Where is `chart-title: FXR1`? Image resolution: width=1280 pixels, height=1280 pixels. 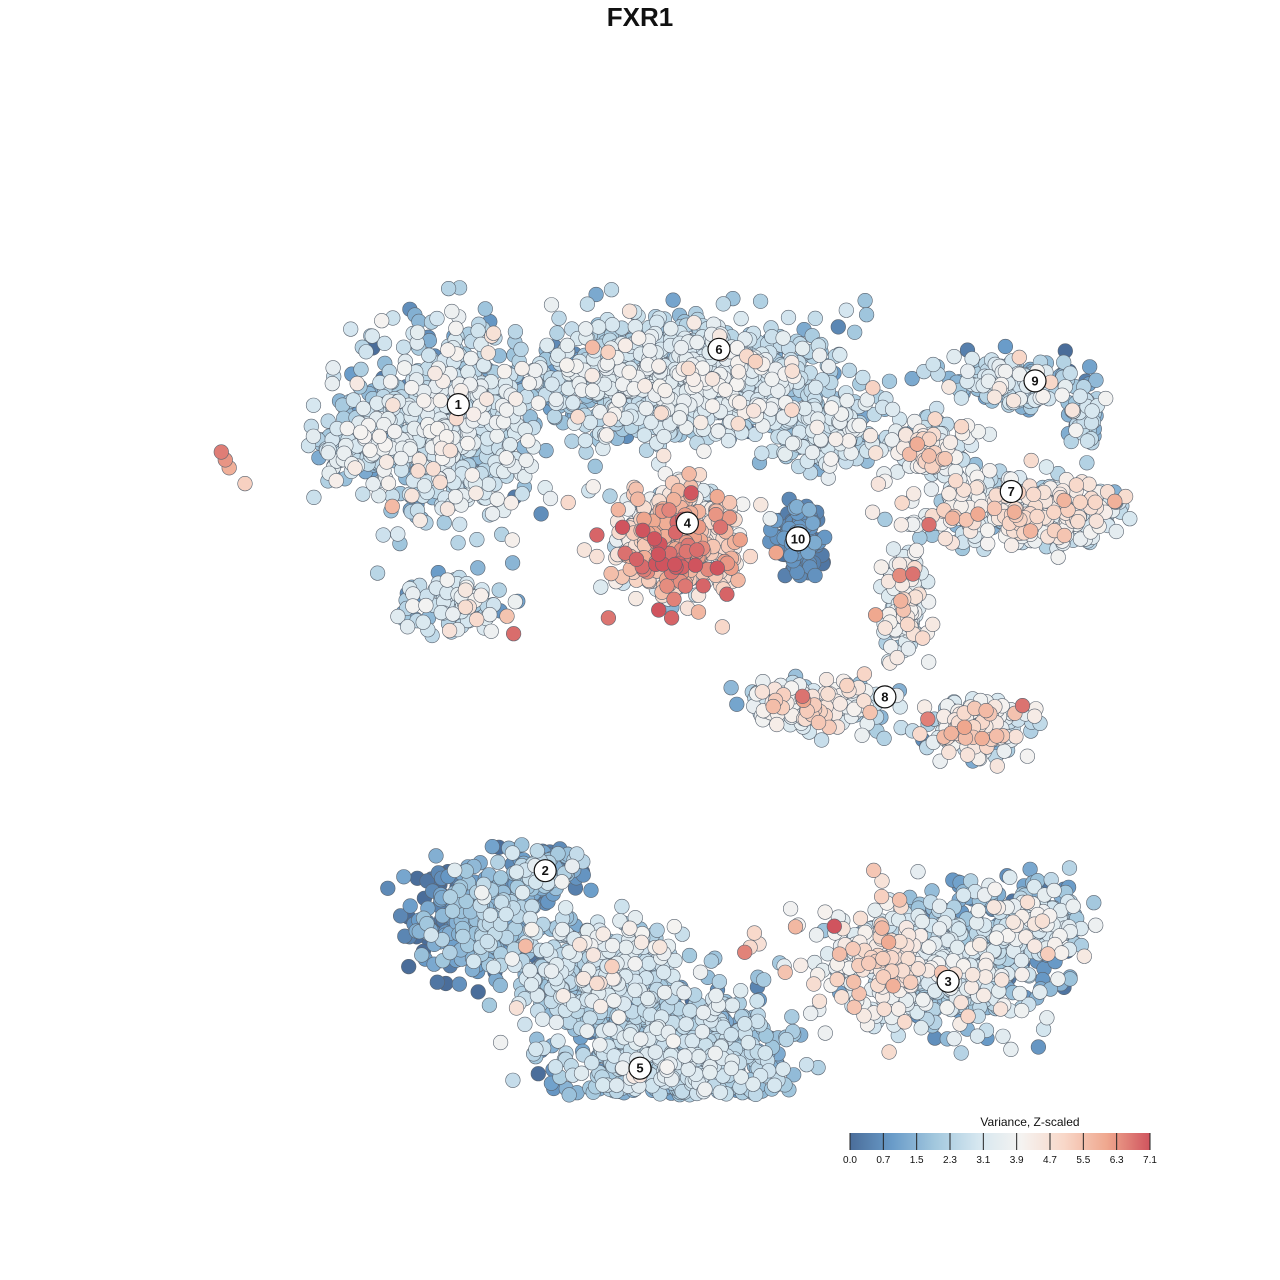
chart-title: FXR1 is located at coordinates (640, 17).